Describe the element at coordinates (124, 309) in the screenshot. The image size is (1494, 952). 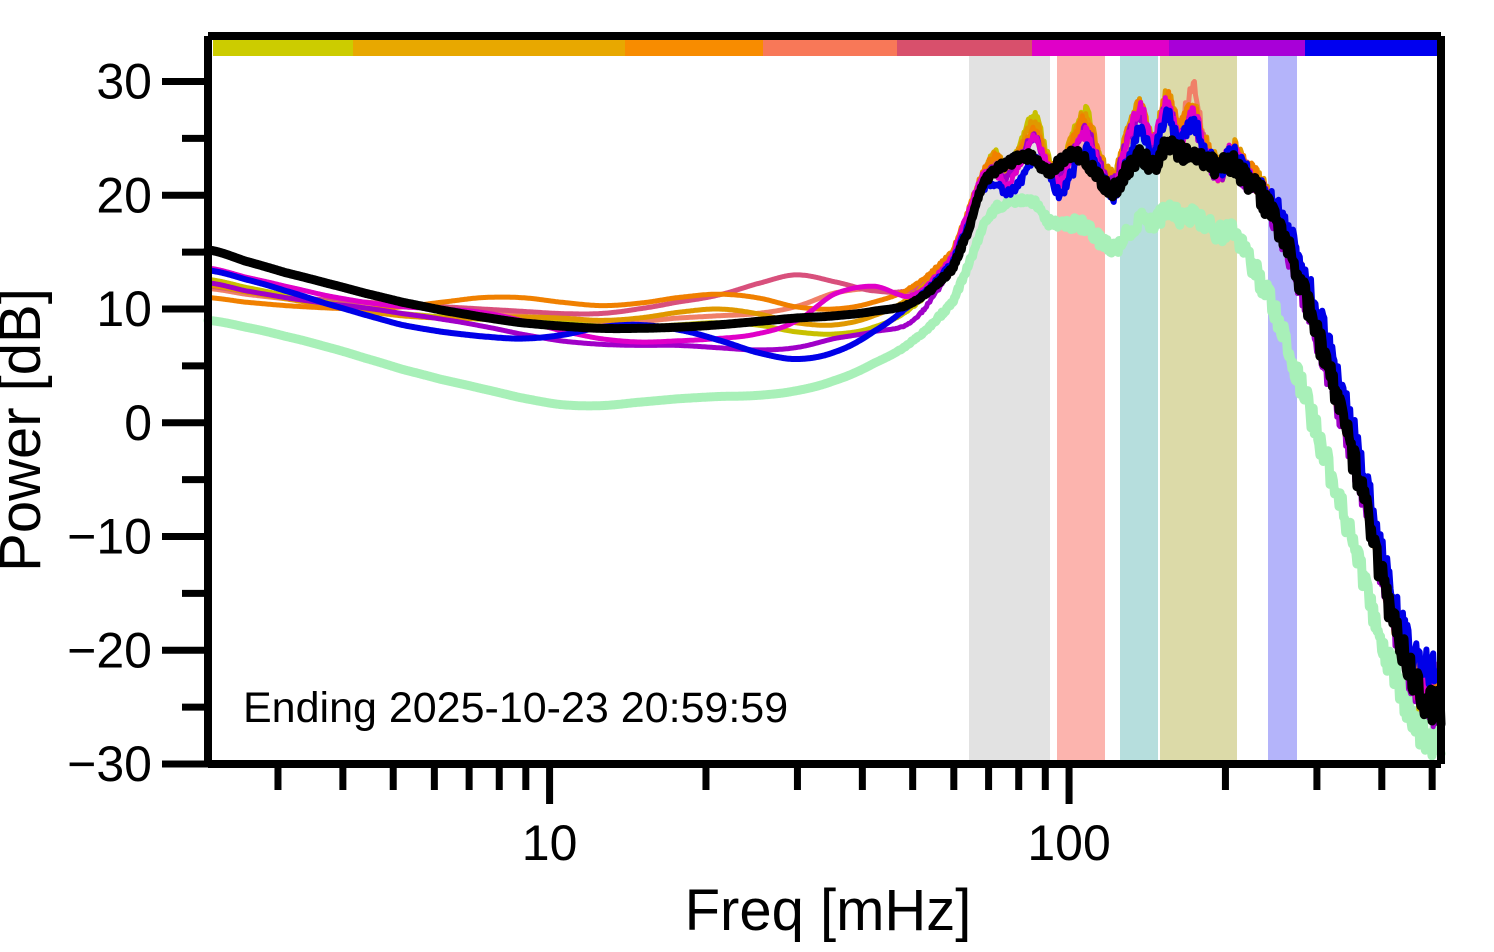
I see `y-tick-label-10: 10` at that location.